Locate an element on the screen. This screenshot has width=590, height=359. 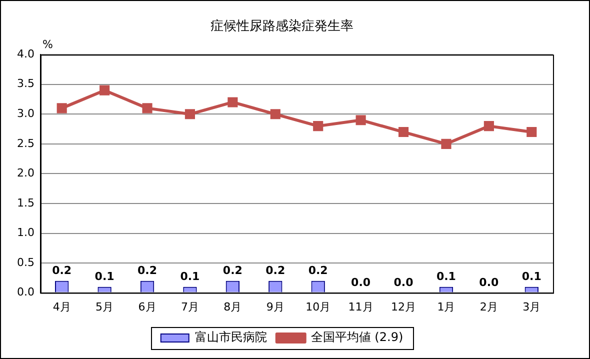
x-tick-label: 2月 is located at coordinates (489, 307).